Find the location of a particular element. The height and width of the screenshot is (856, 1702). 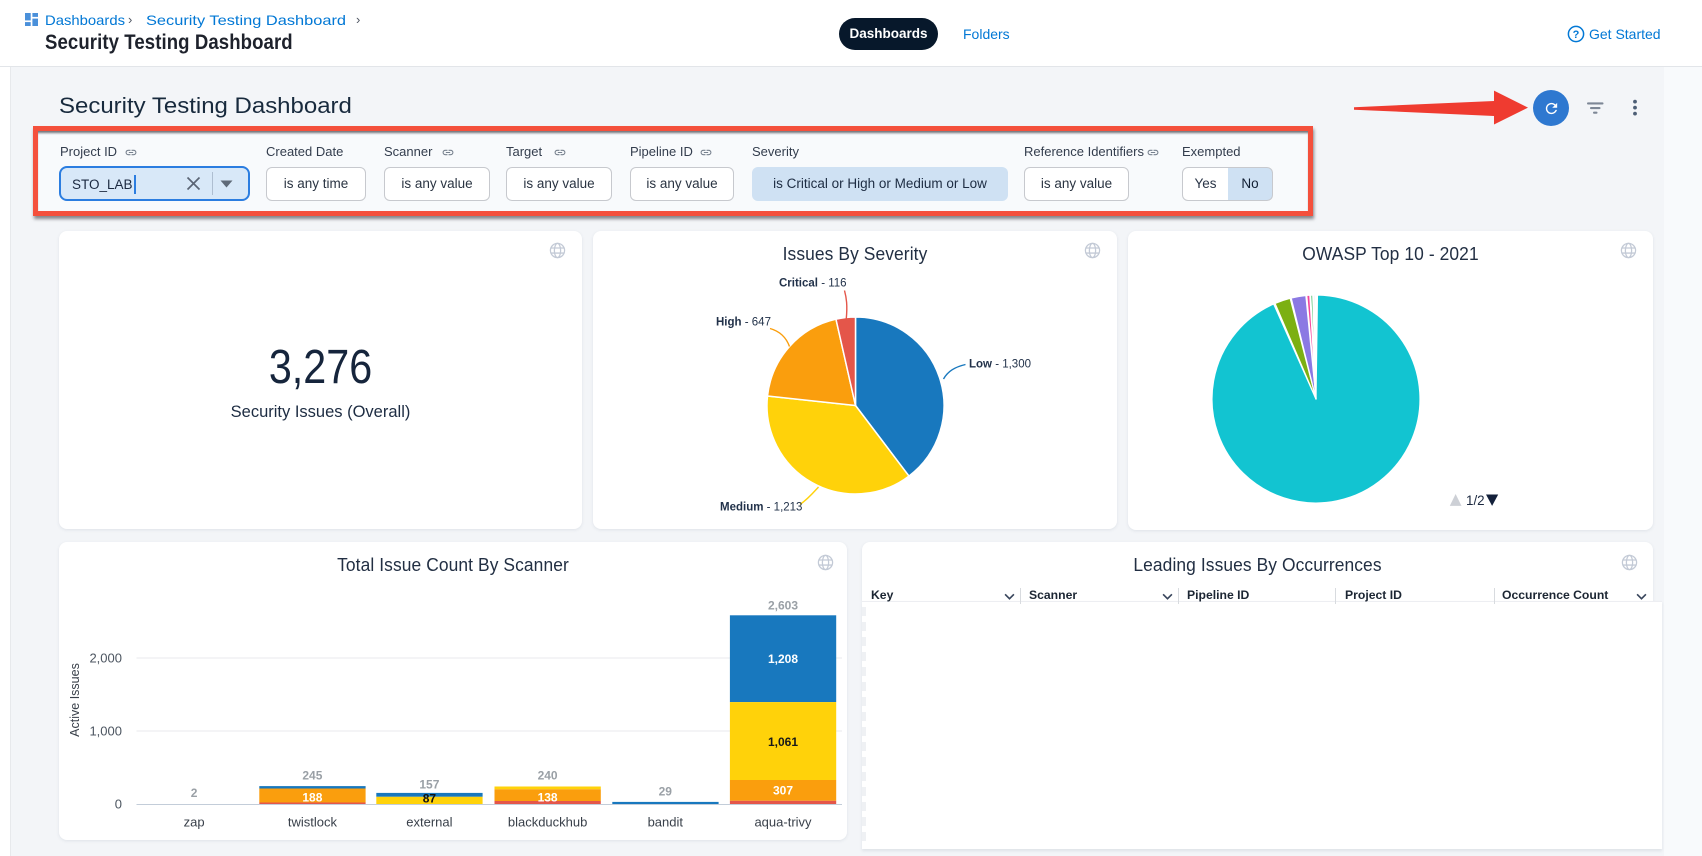

svg-text: blackduckhub is located at coordinates (548, 822).